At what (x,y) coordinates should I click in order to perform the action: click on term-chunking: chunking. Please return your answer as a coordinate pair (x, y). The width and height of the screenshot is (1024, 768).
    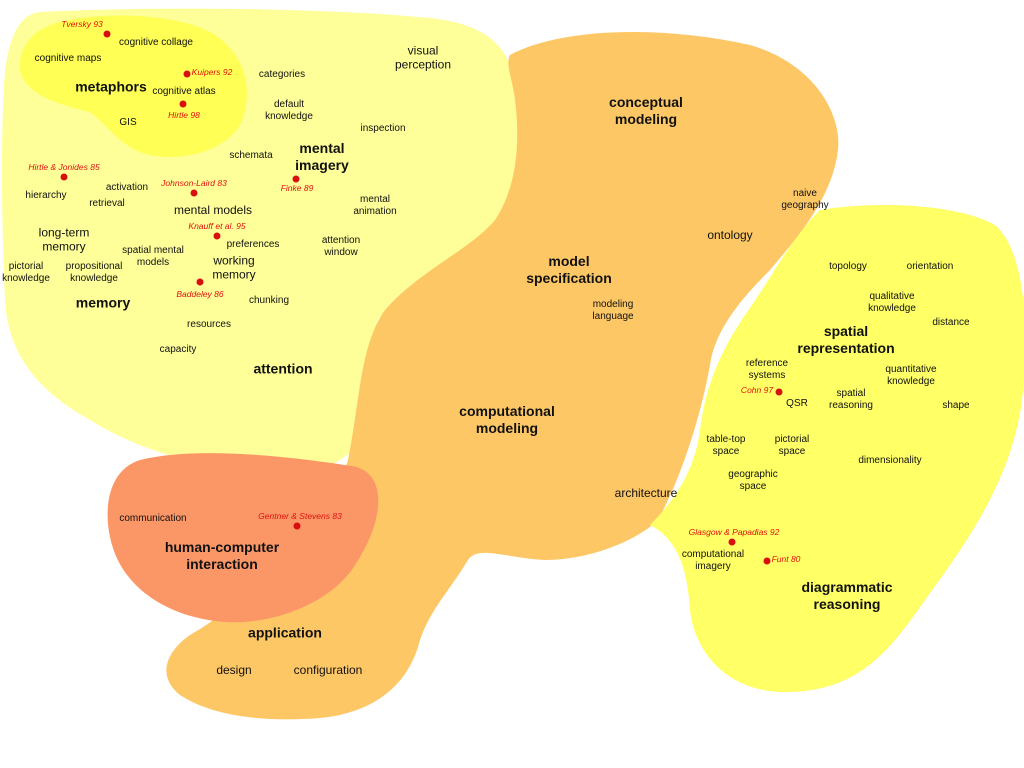
    Looking at the image, I should click on (269, 300).